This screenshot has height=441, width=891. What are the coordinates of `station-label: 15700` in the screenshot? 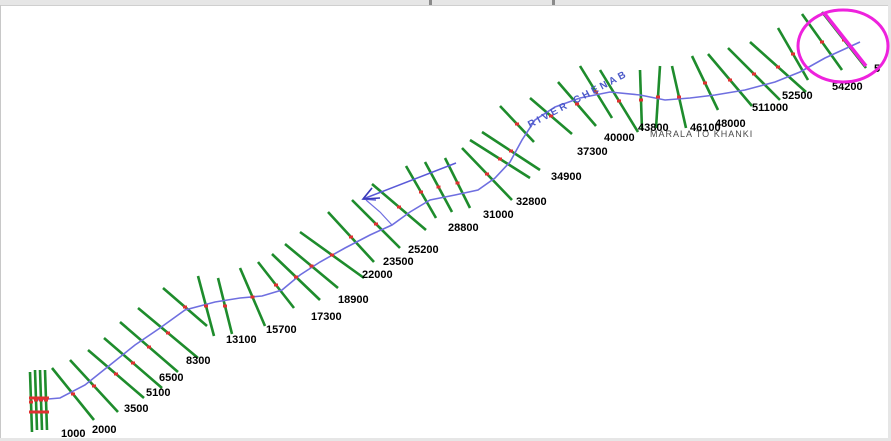 It's located at (281, 330).